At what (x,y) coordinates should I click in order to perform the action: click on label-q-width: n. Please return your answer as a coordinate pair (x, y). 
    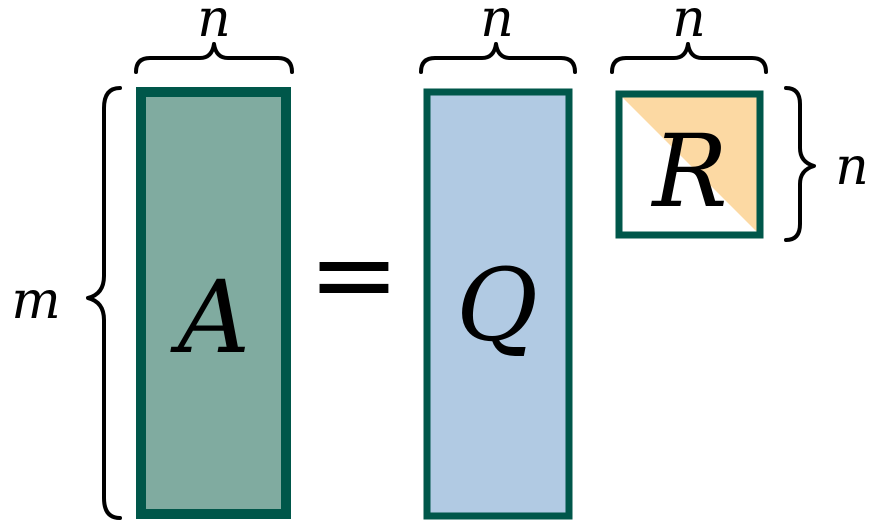
    Looking at the image, I should click on (497, 24).